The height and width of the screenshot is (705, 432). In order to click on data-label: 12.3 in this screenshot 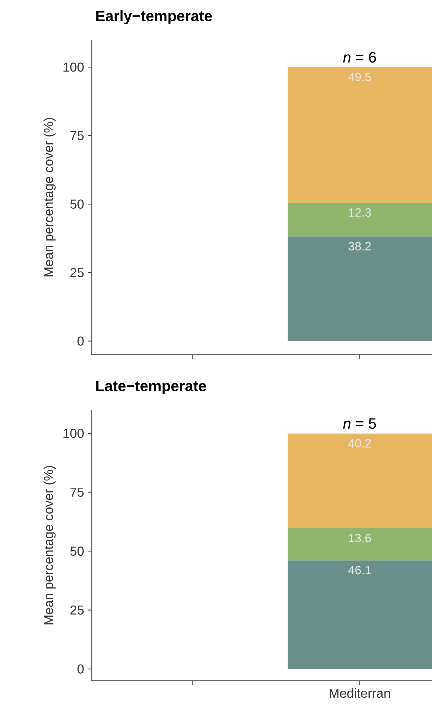, I will do `click(360, 212)`.